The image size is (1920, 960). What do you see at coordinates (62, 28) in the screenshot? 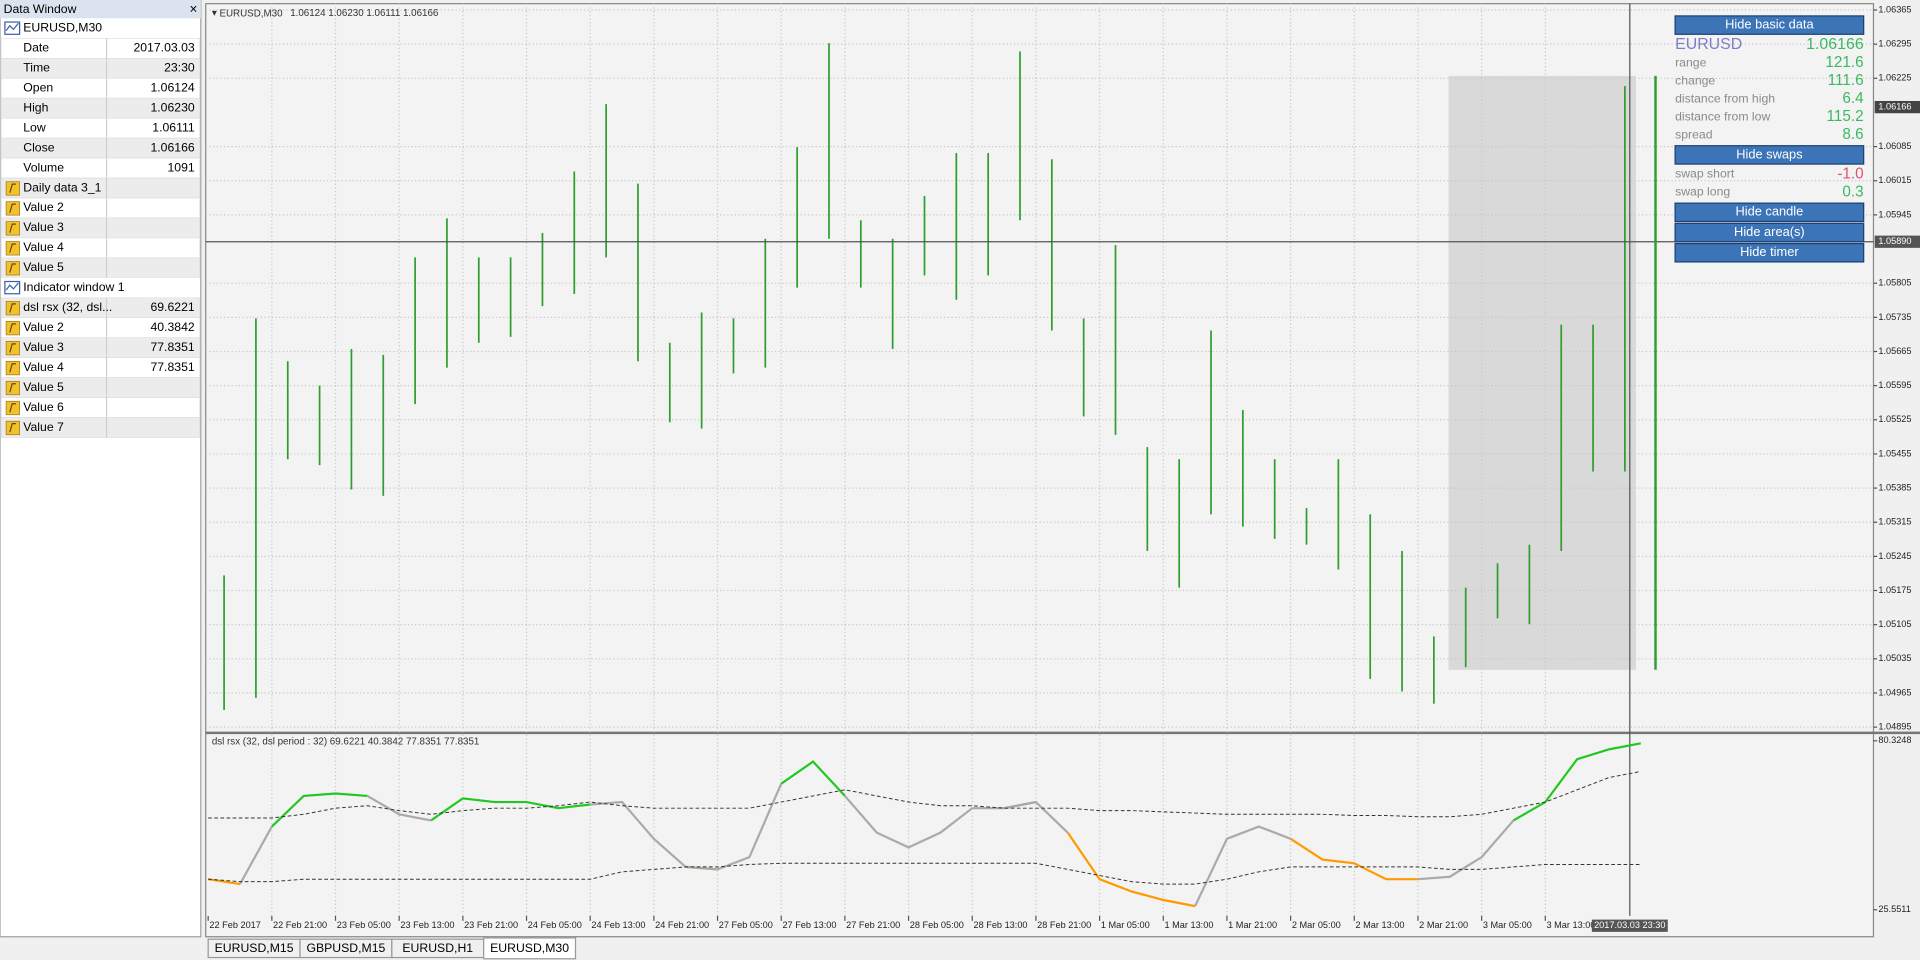
I see `section-title: EURUSD,M30` at bounding box center [62, 28].